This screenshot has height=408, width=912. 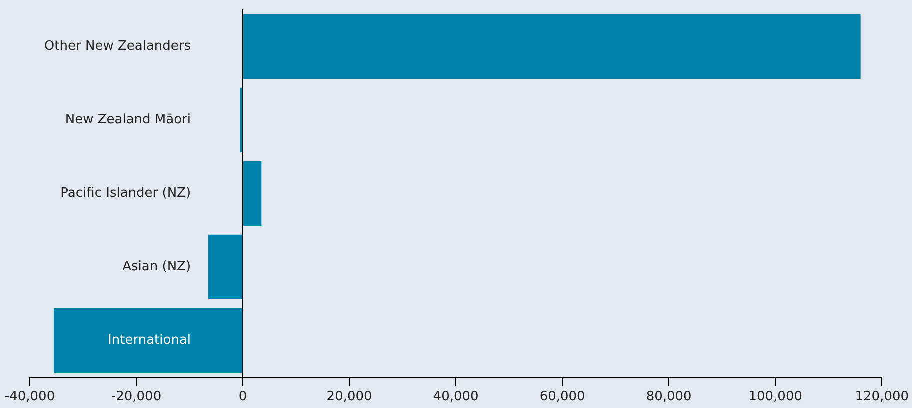 What do you see at coordinates (456, 397) in the screenshot?
I see `x-tick-label: 40,000` at bounding box center [456, 397].